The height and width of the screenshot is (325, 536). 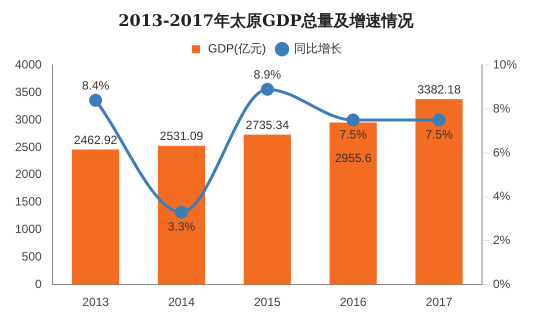 What do you see at coordinates (28, 119) in the screenshot?
I see `y-tick-label: 3000` at bounding box center [28, 119].